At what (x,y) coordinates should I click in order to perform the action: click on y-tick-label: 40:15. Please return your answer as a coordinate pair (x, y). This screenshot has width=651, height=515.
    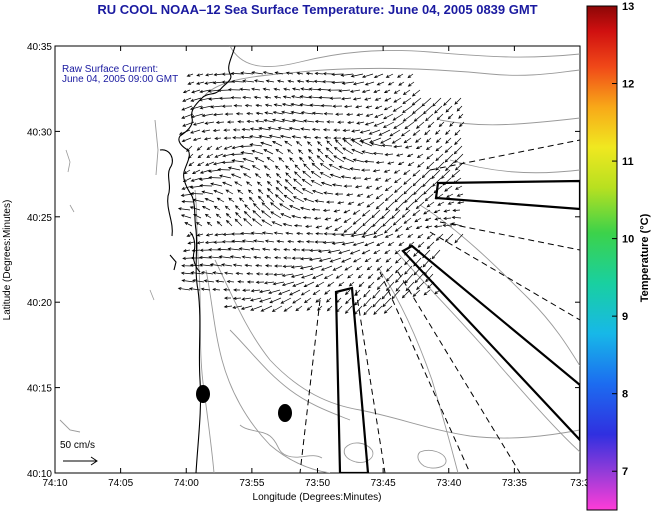
    Looking at the image, I should click on (39, 389).